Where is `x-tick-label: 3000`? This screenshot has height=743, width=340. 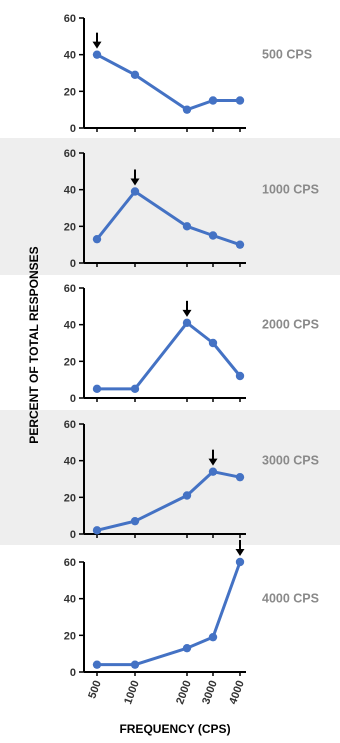 x-tick-label: 3000 is located at coordinates (210, 692).